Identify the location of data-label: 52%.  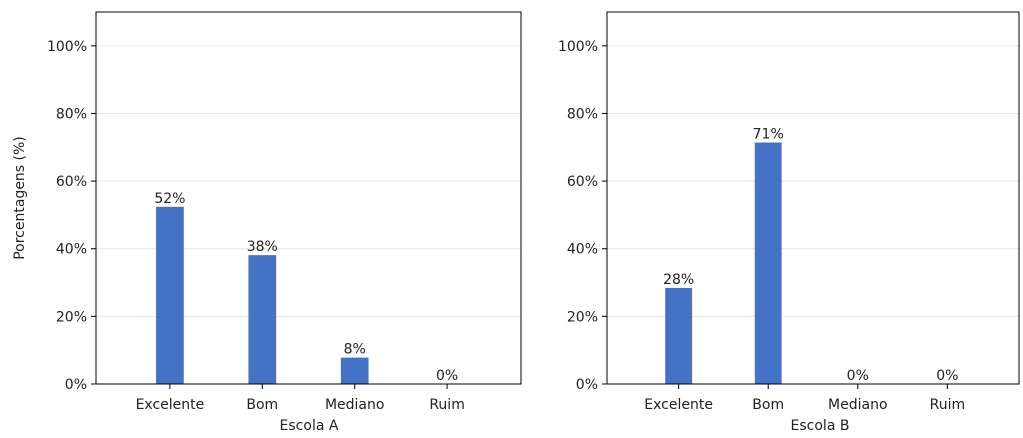
(169, 199).